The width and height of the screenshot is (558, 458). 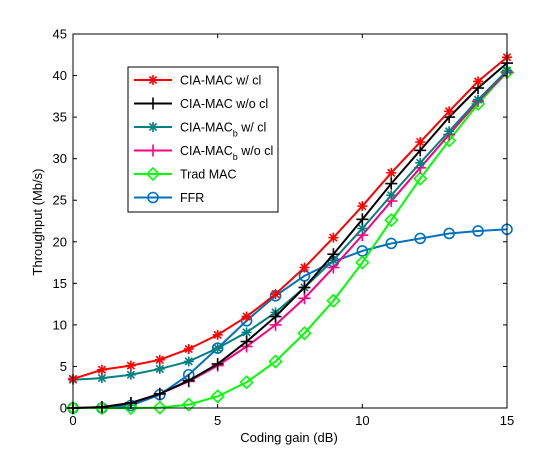 I want to click on x-tick-label: 0, so click(x=72, y=420).